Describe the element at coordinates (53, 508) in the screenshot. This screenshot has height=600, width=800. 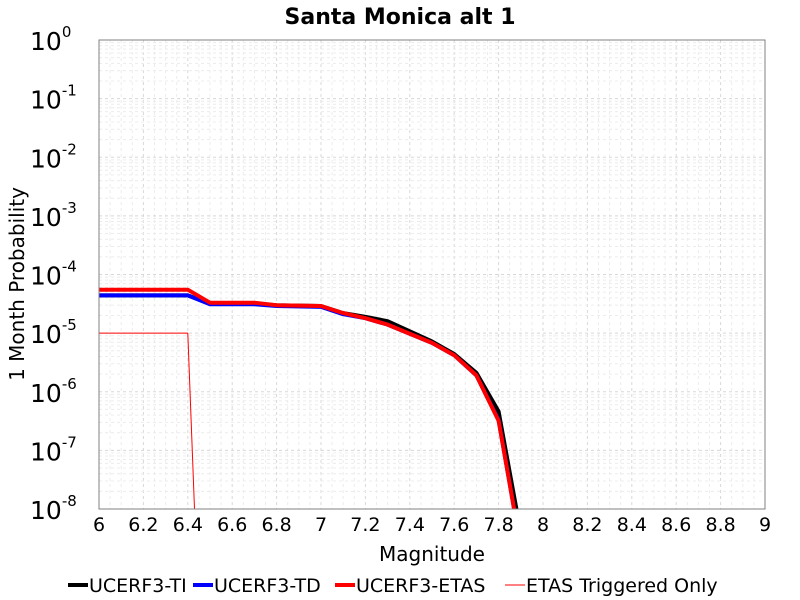
I see `y-tick-label: 10⁻⁸` at that location.